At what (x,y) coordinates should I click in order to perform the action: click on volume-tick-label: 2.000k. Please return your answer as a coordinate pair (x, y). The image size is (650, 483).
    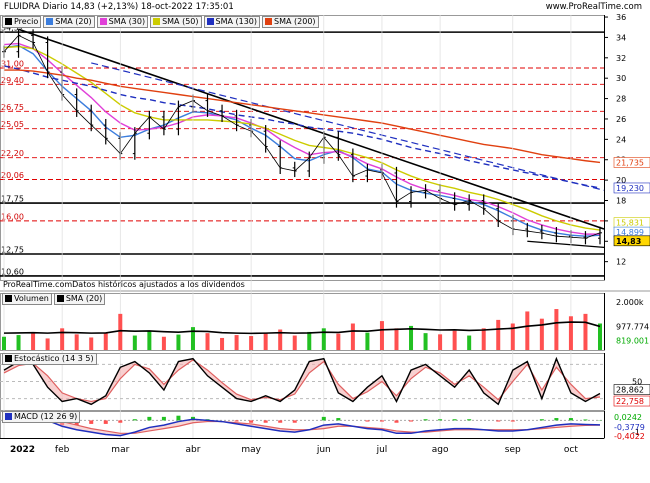
    Looking at the image, I should click on (630, 302).